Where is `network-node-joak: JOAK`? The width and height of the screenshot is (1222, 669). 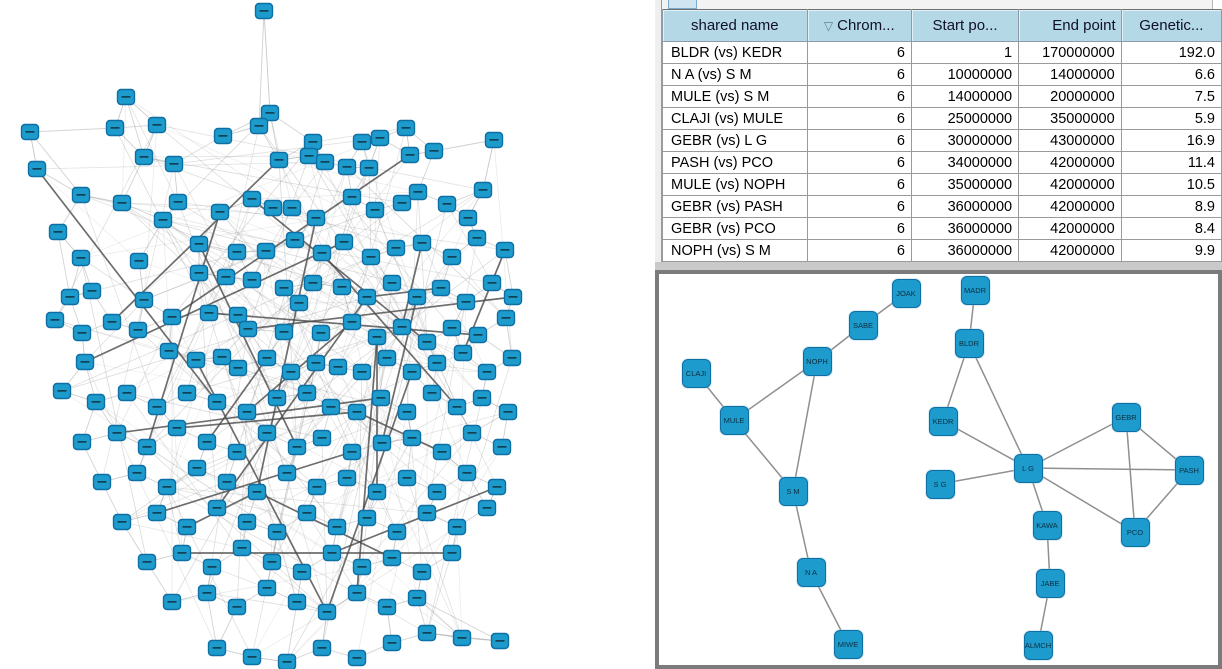
network-node-joak: JOAK is located at coordinates (906, 293).